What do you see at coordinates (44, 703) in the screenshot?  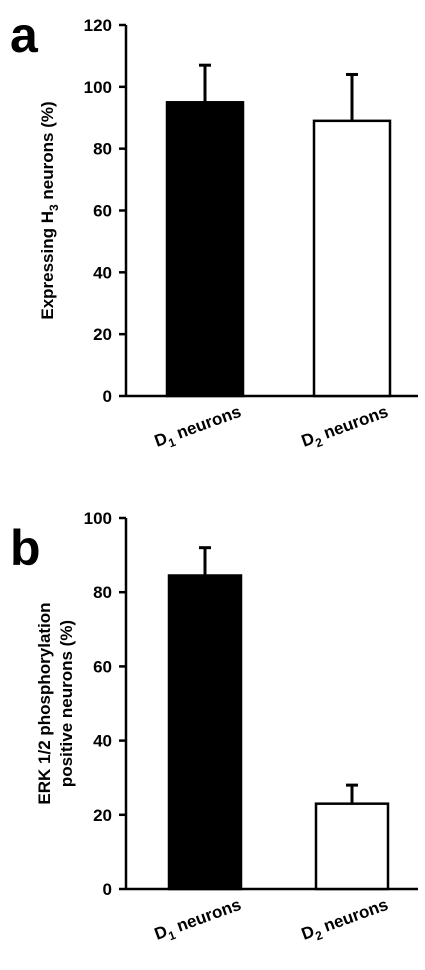 I see `y-axis-label: ERK 1/2 phosphorylation` at bounding box center [44, 703].